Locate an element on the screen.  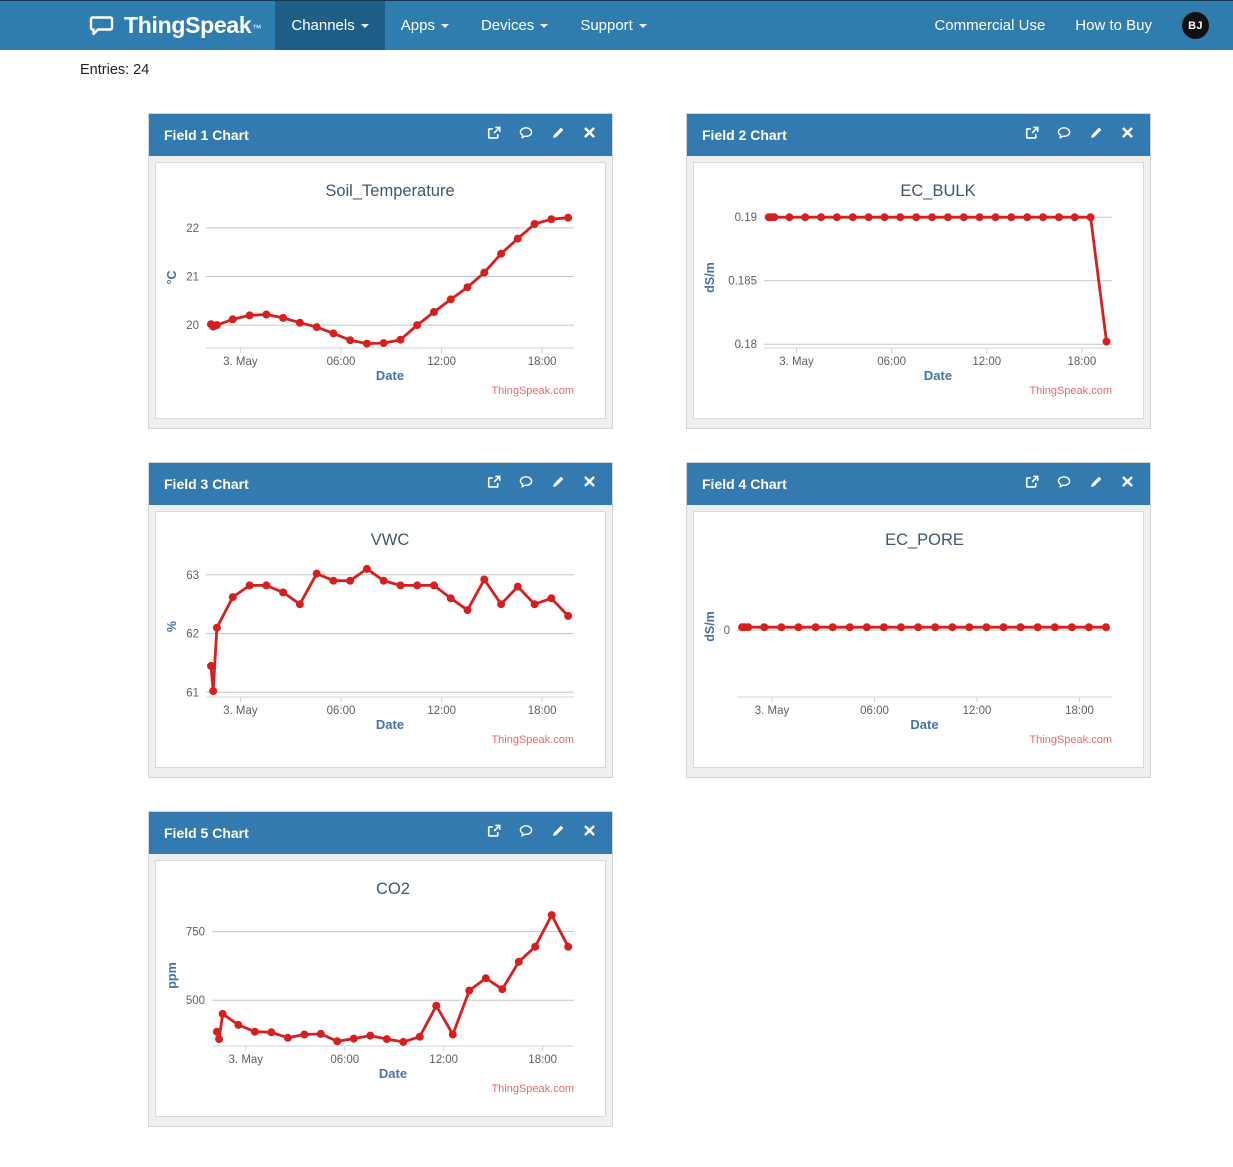
nav-commercial-use: Commercial Use is located at coordinates (990, 25).